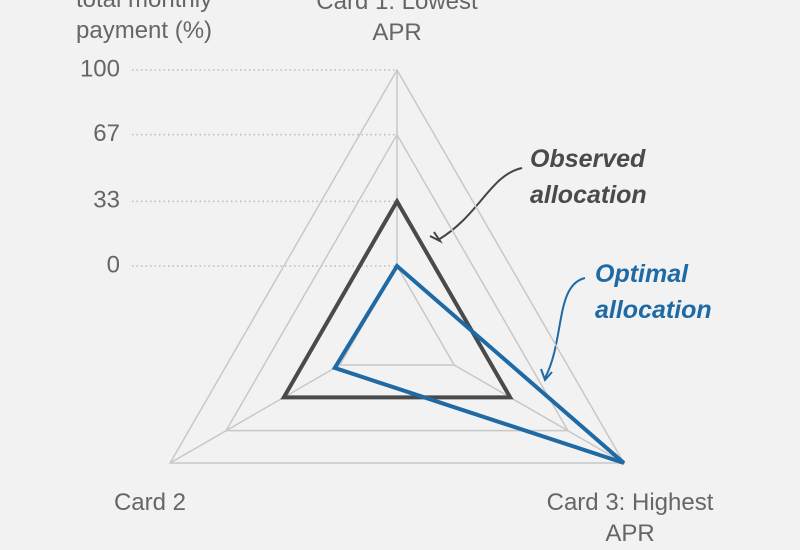 The image size is (800, 550). I want to click on category-label: Card 2, so click(150, 502).